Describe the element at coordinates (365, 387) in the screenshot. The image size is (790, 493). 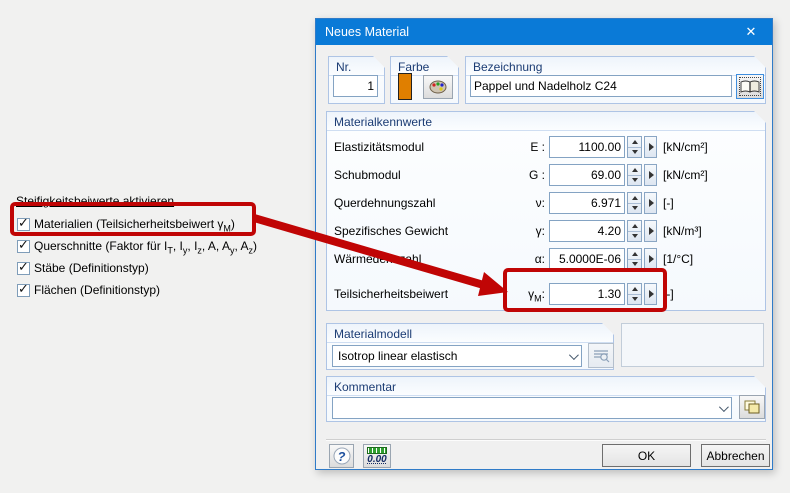
I see `kommentar-title: Kommentar` at that location.